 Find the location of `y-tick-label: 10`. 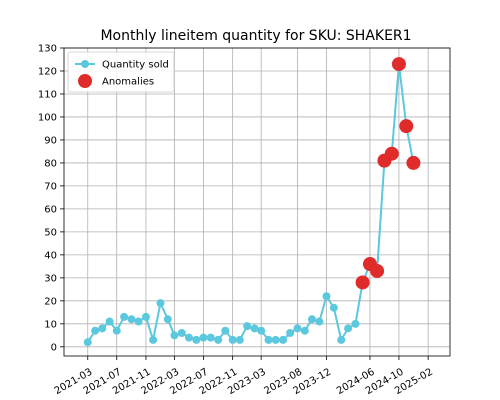

y-tick-label: 10 is located at coordinates (50, 324).